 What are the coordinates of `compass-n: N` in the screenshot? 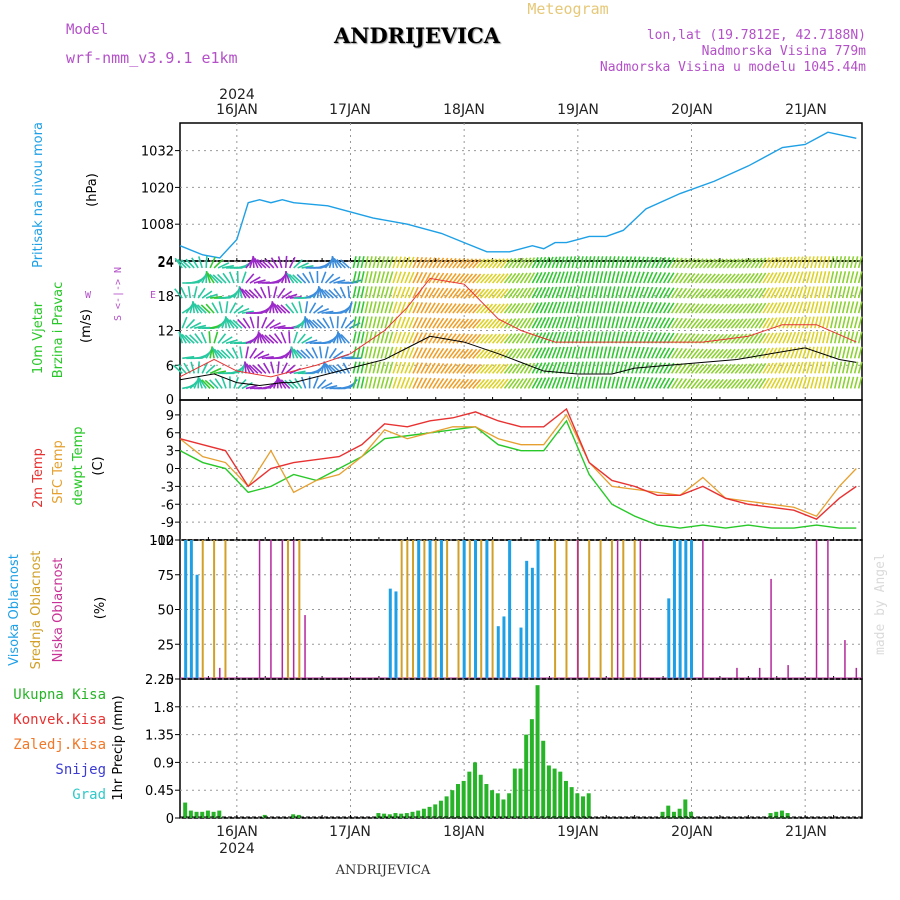 It's located at (118, 270).